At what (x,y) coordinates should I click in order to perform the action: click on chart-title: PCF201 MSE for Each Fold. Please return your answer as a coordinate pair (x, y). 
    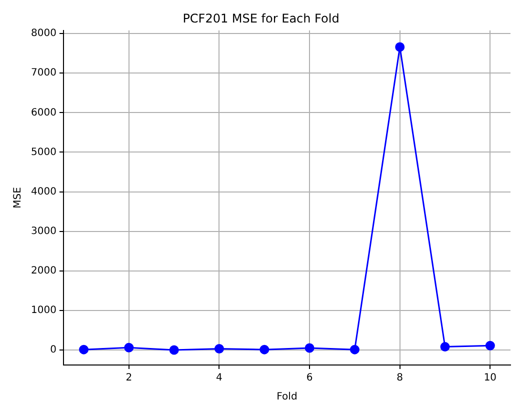
    Looking at the image, I should click on (261, 18).